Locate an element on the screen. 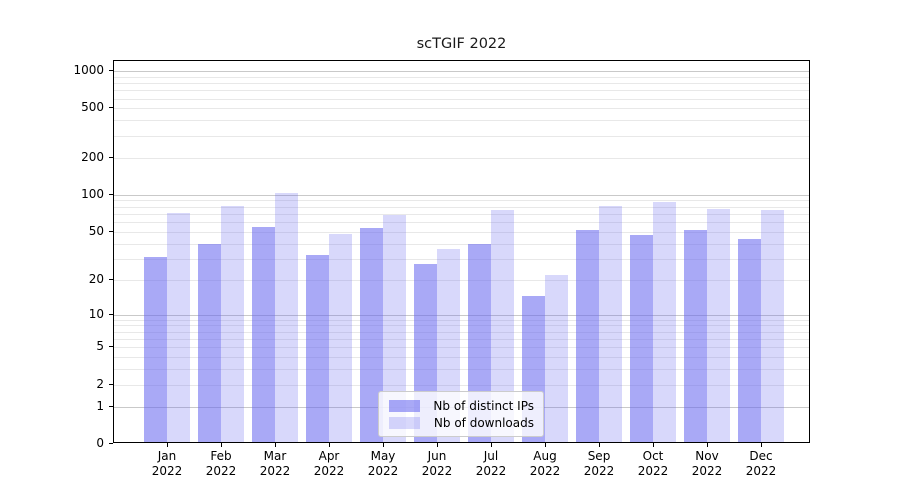  x-tick-label: Oct 2022 is located at coordinates (653, 463).